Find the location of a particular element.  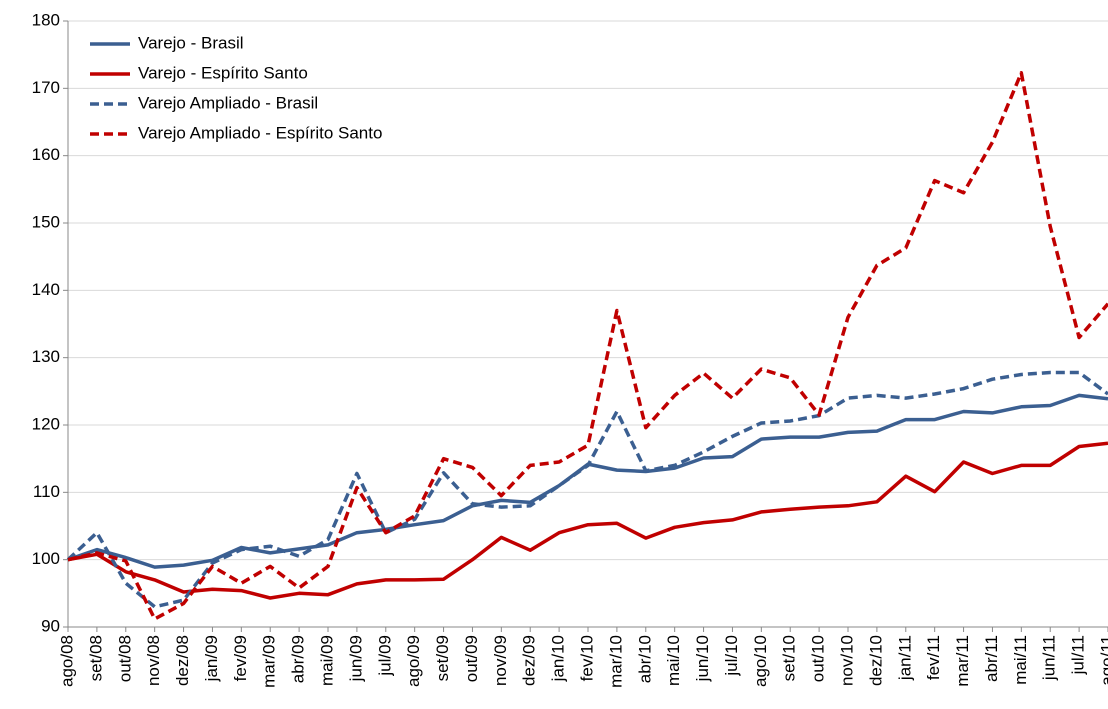

x-tick-label: dez/10 is located at coordinates (875, 660).